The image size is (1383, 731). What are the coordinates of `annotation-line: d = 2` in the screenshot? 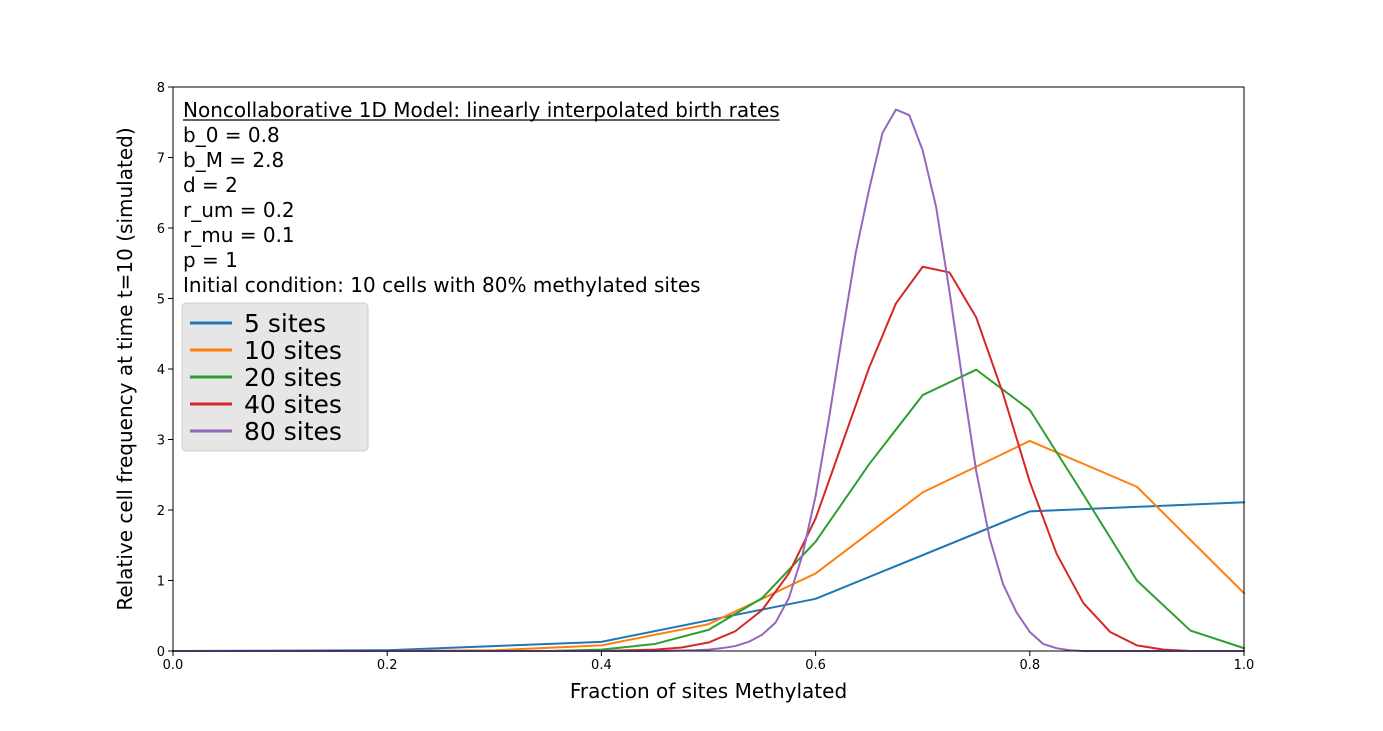 It's located at (210, 185).